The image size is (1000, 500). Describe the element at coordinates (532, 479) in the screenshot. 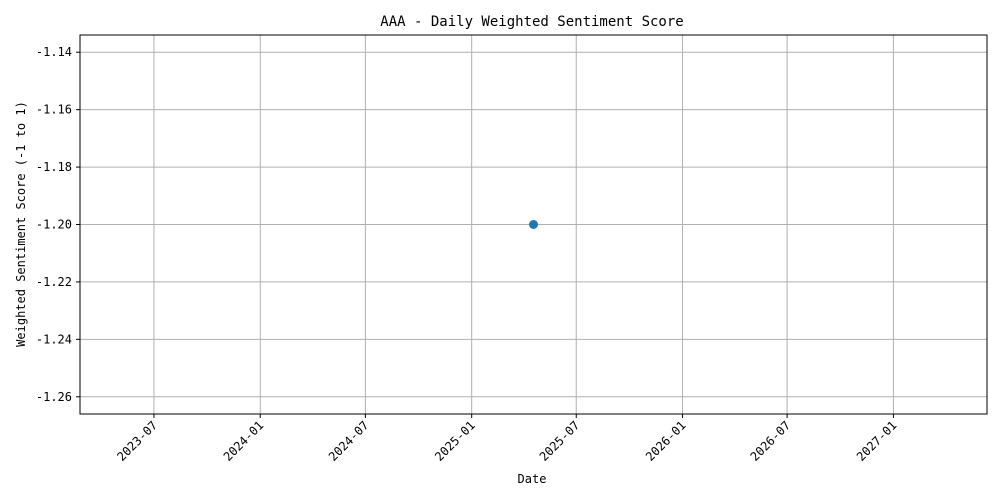

I see `x-axis-label: Date` at that location.